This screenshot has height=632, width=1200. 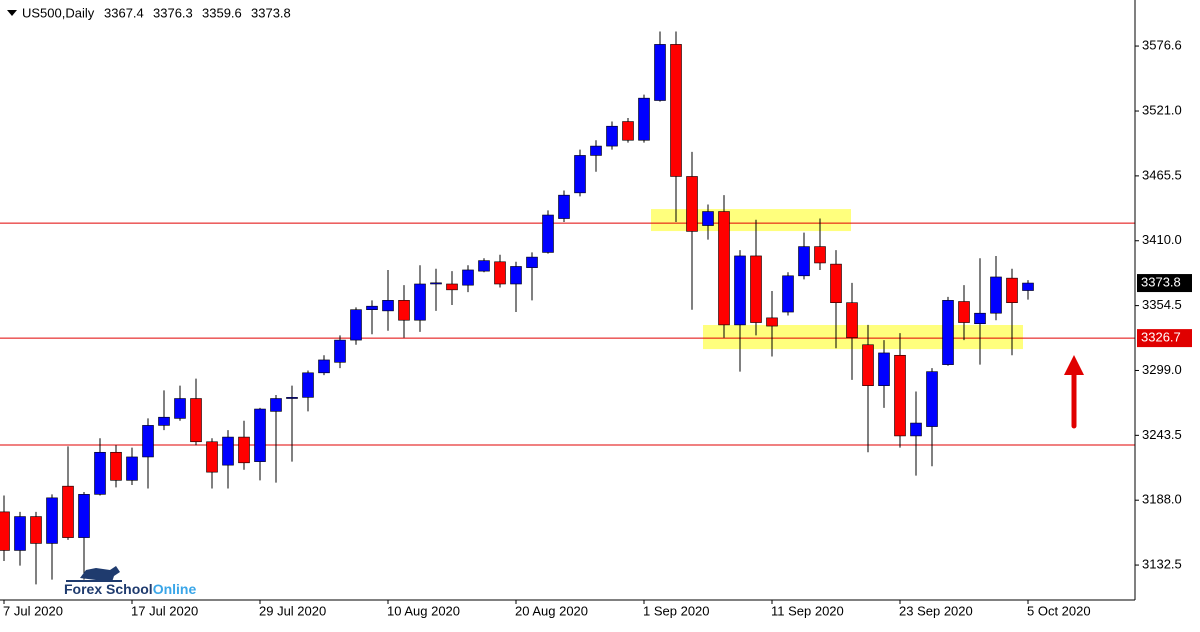 What do you see at coordinates (173, 12) in the screenshot?
I see `header-high: 3376.3` at bounding box center [173, 12].